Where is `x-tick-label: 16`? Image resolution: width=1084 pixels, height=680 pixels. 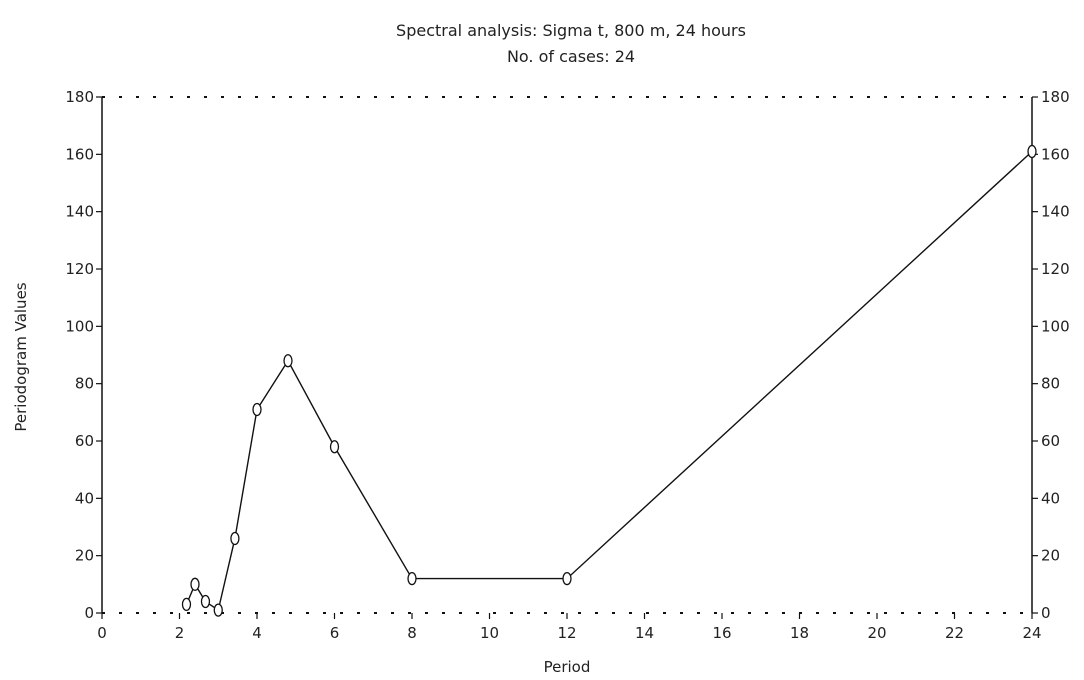 x-tick-label: 16 is located at coordinates (721, 633).